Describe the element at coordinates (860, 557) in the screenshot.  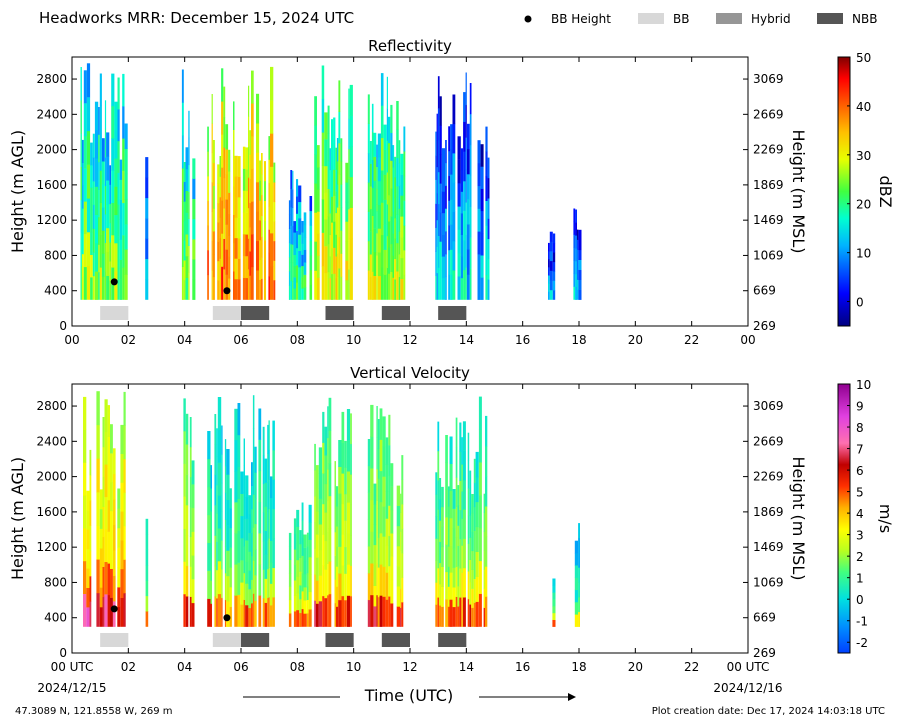
I see `colorbar-tick-label: 2` at that location.